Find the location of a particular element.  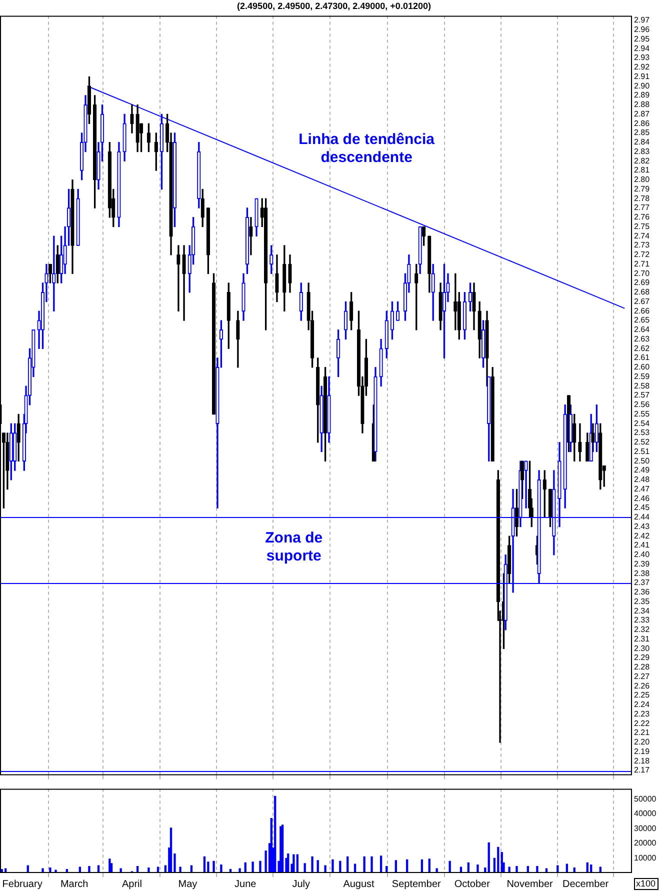

y-tick-label: 2.75 is located at coordinates (642, 226).